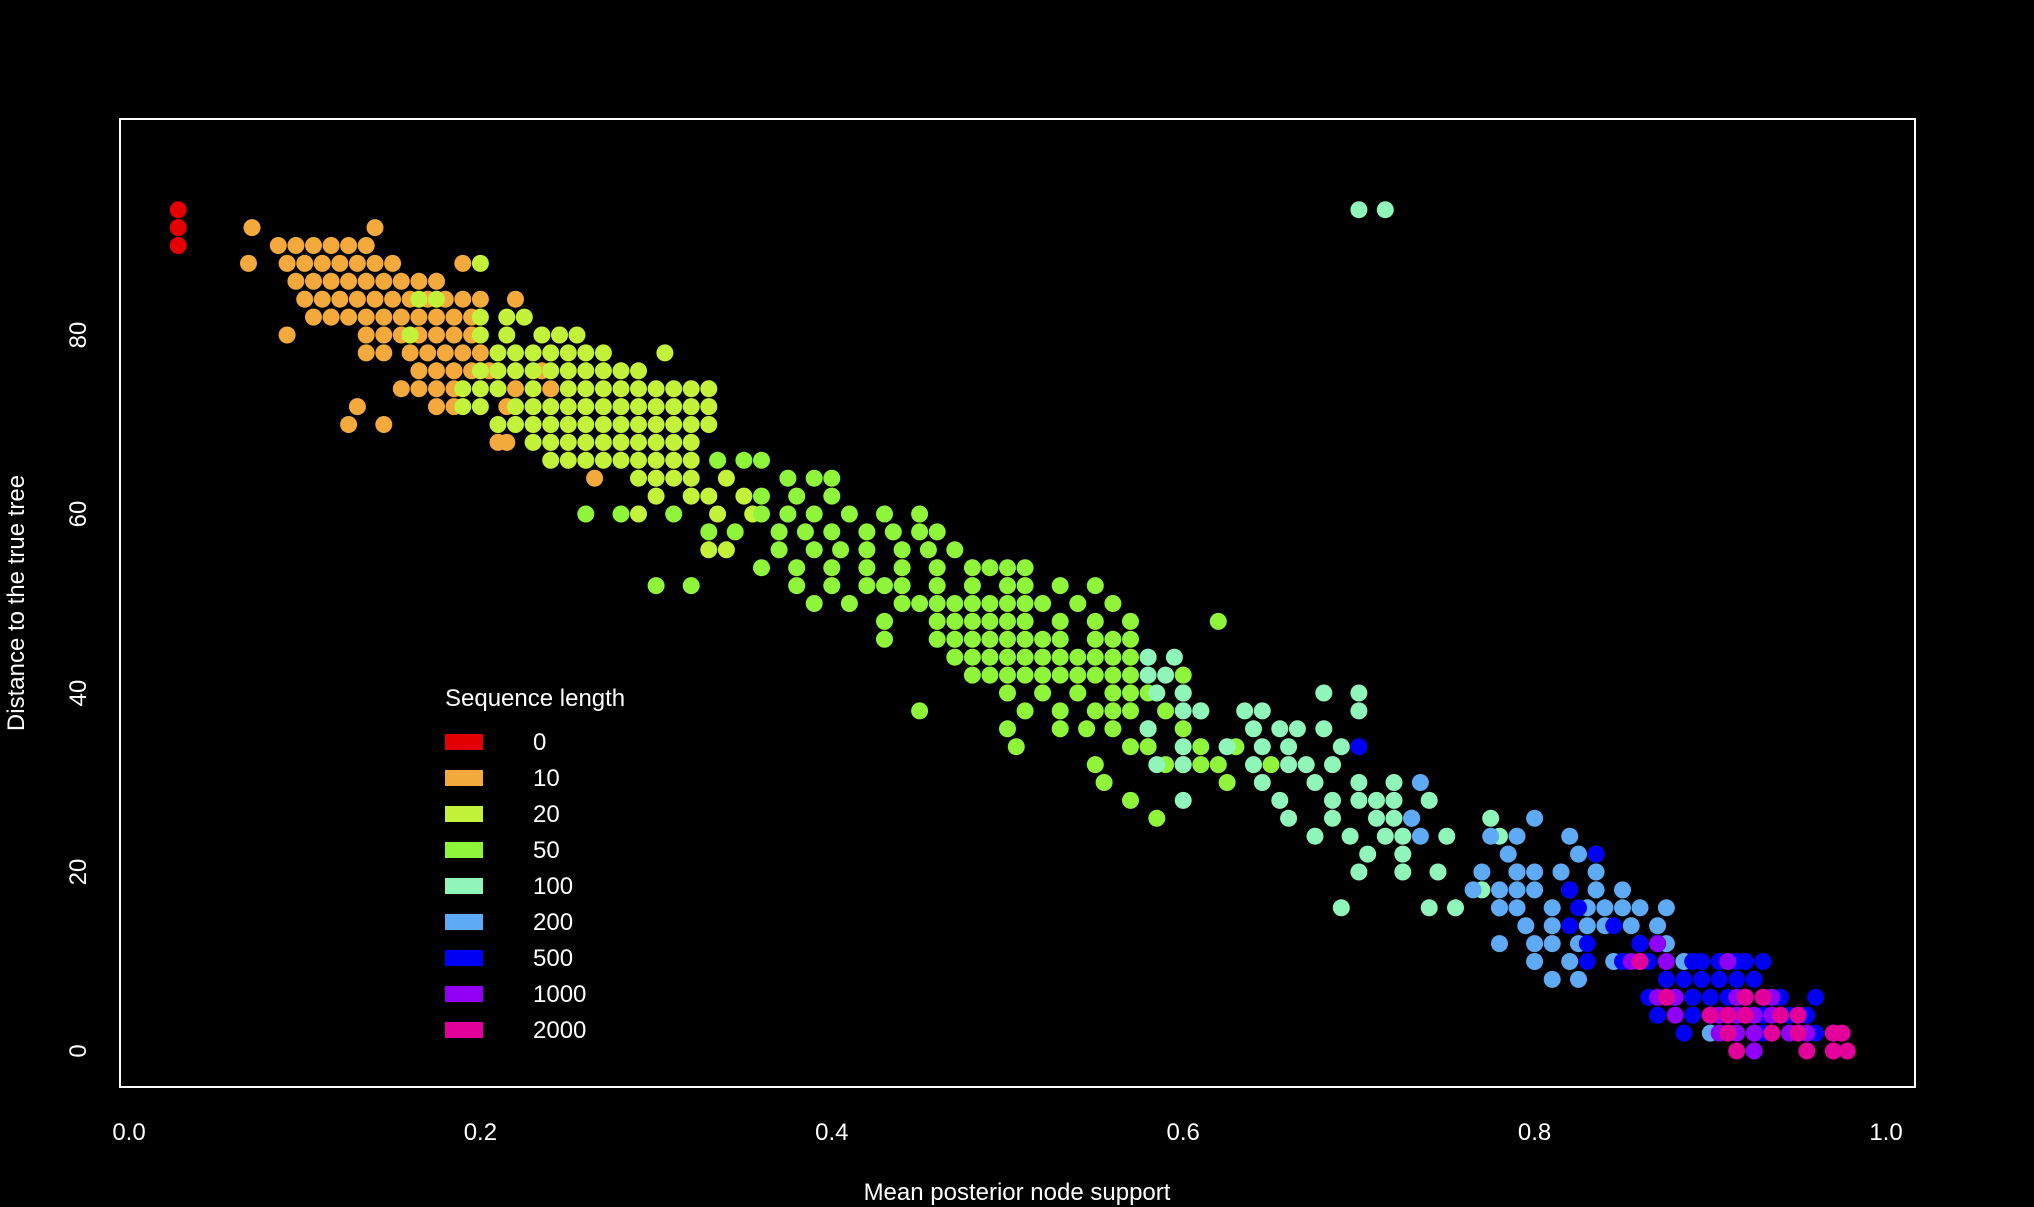 The image size is (2034, 1207). I want to click on legend: Sequence length 0 10 20 50 100 200 500 1000 2000, so click(535, 864).